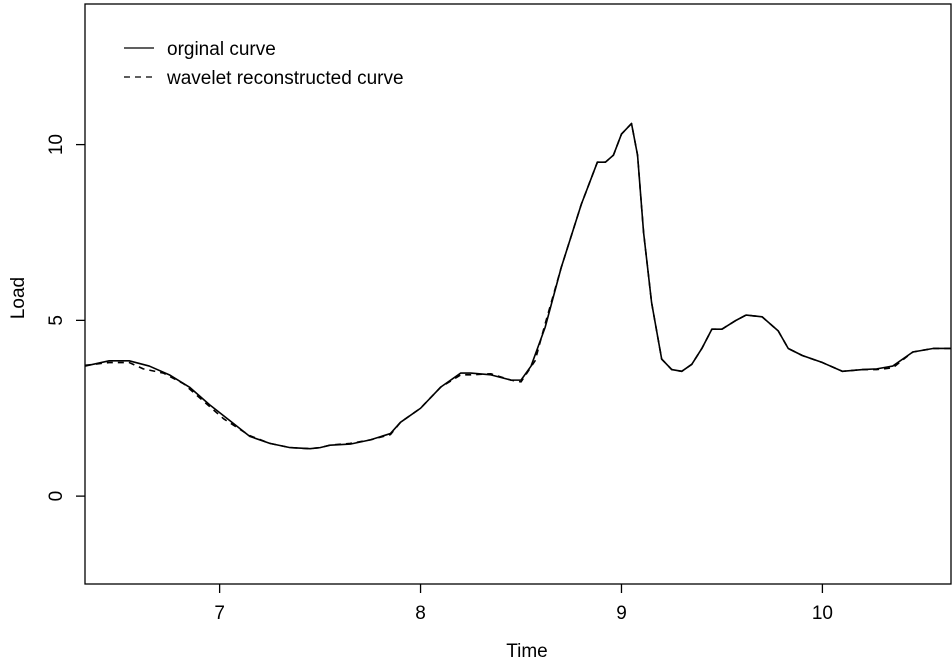  What do you see at coordinates (527, 651) in the screenshot?
I see `x-axis-label: Time` at bounding box center [527, 651].